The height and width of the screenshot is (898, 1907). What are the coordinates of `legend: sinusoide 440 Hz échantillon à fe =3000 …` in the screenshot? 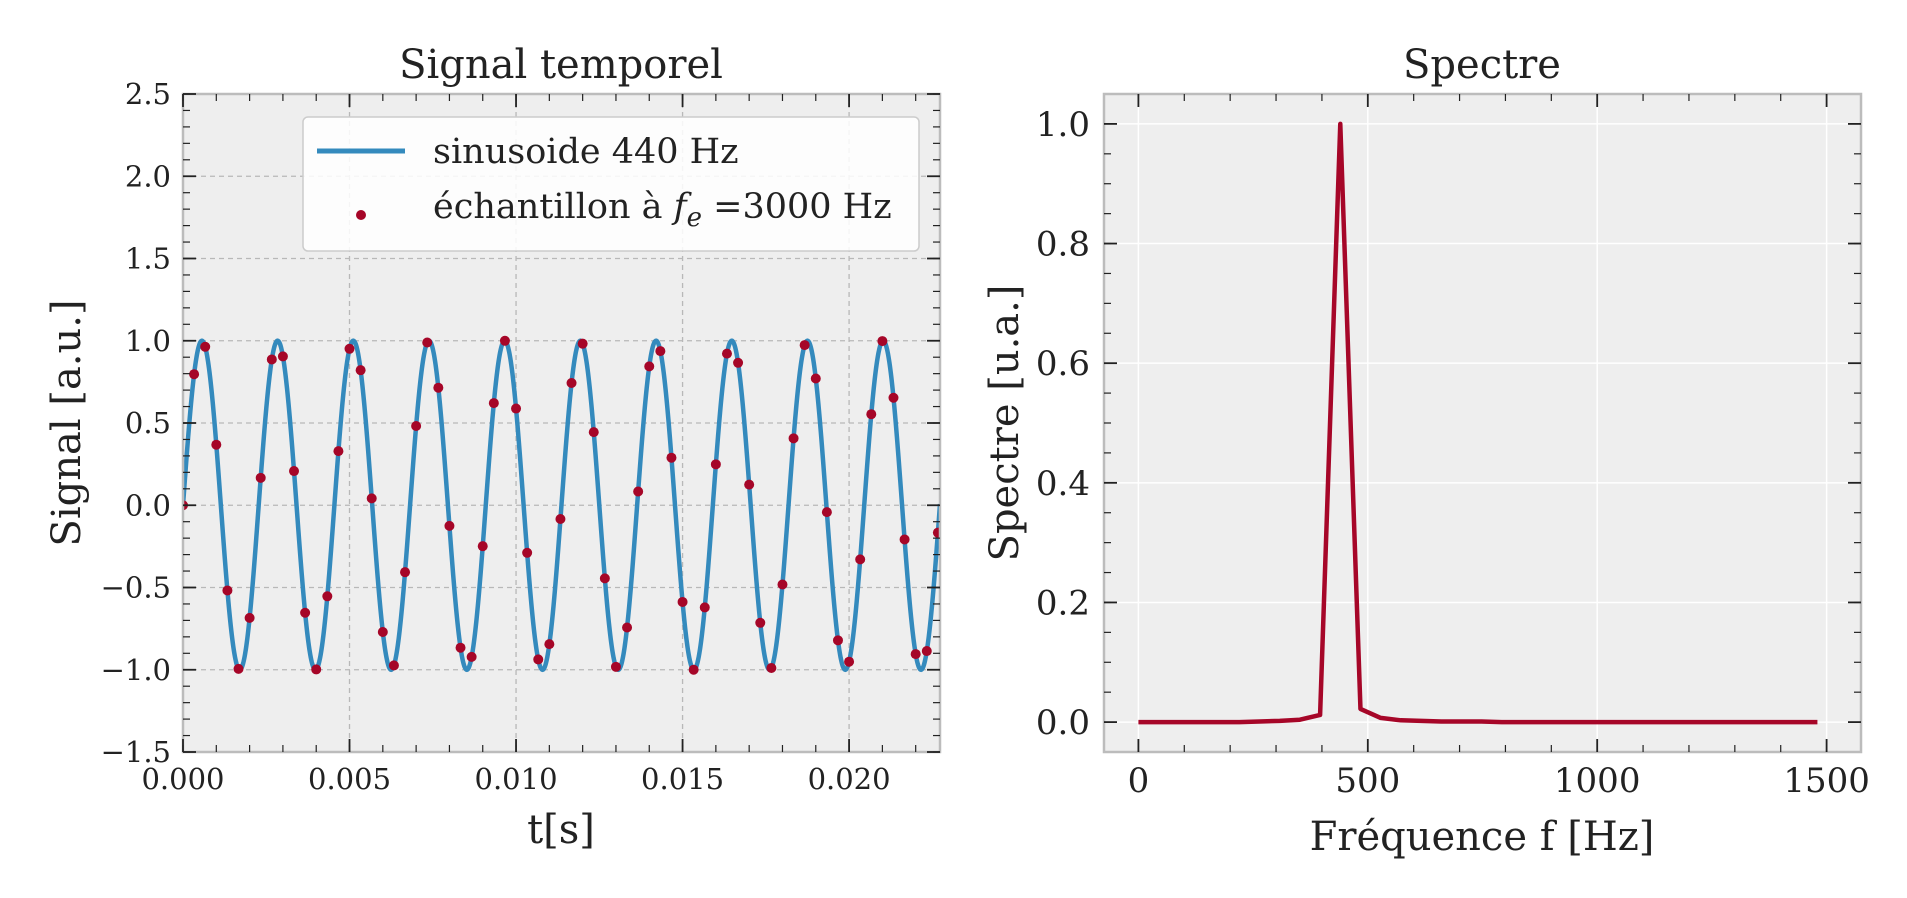 It's located at (611, 184).